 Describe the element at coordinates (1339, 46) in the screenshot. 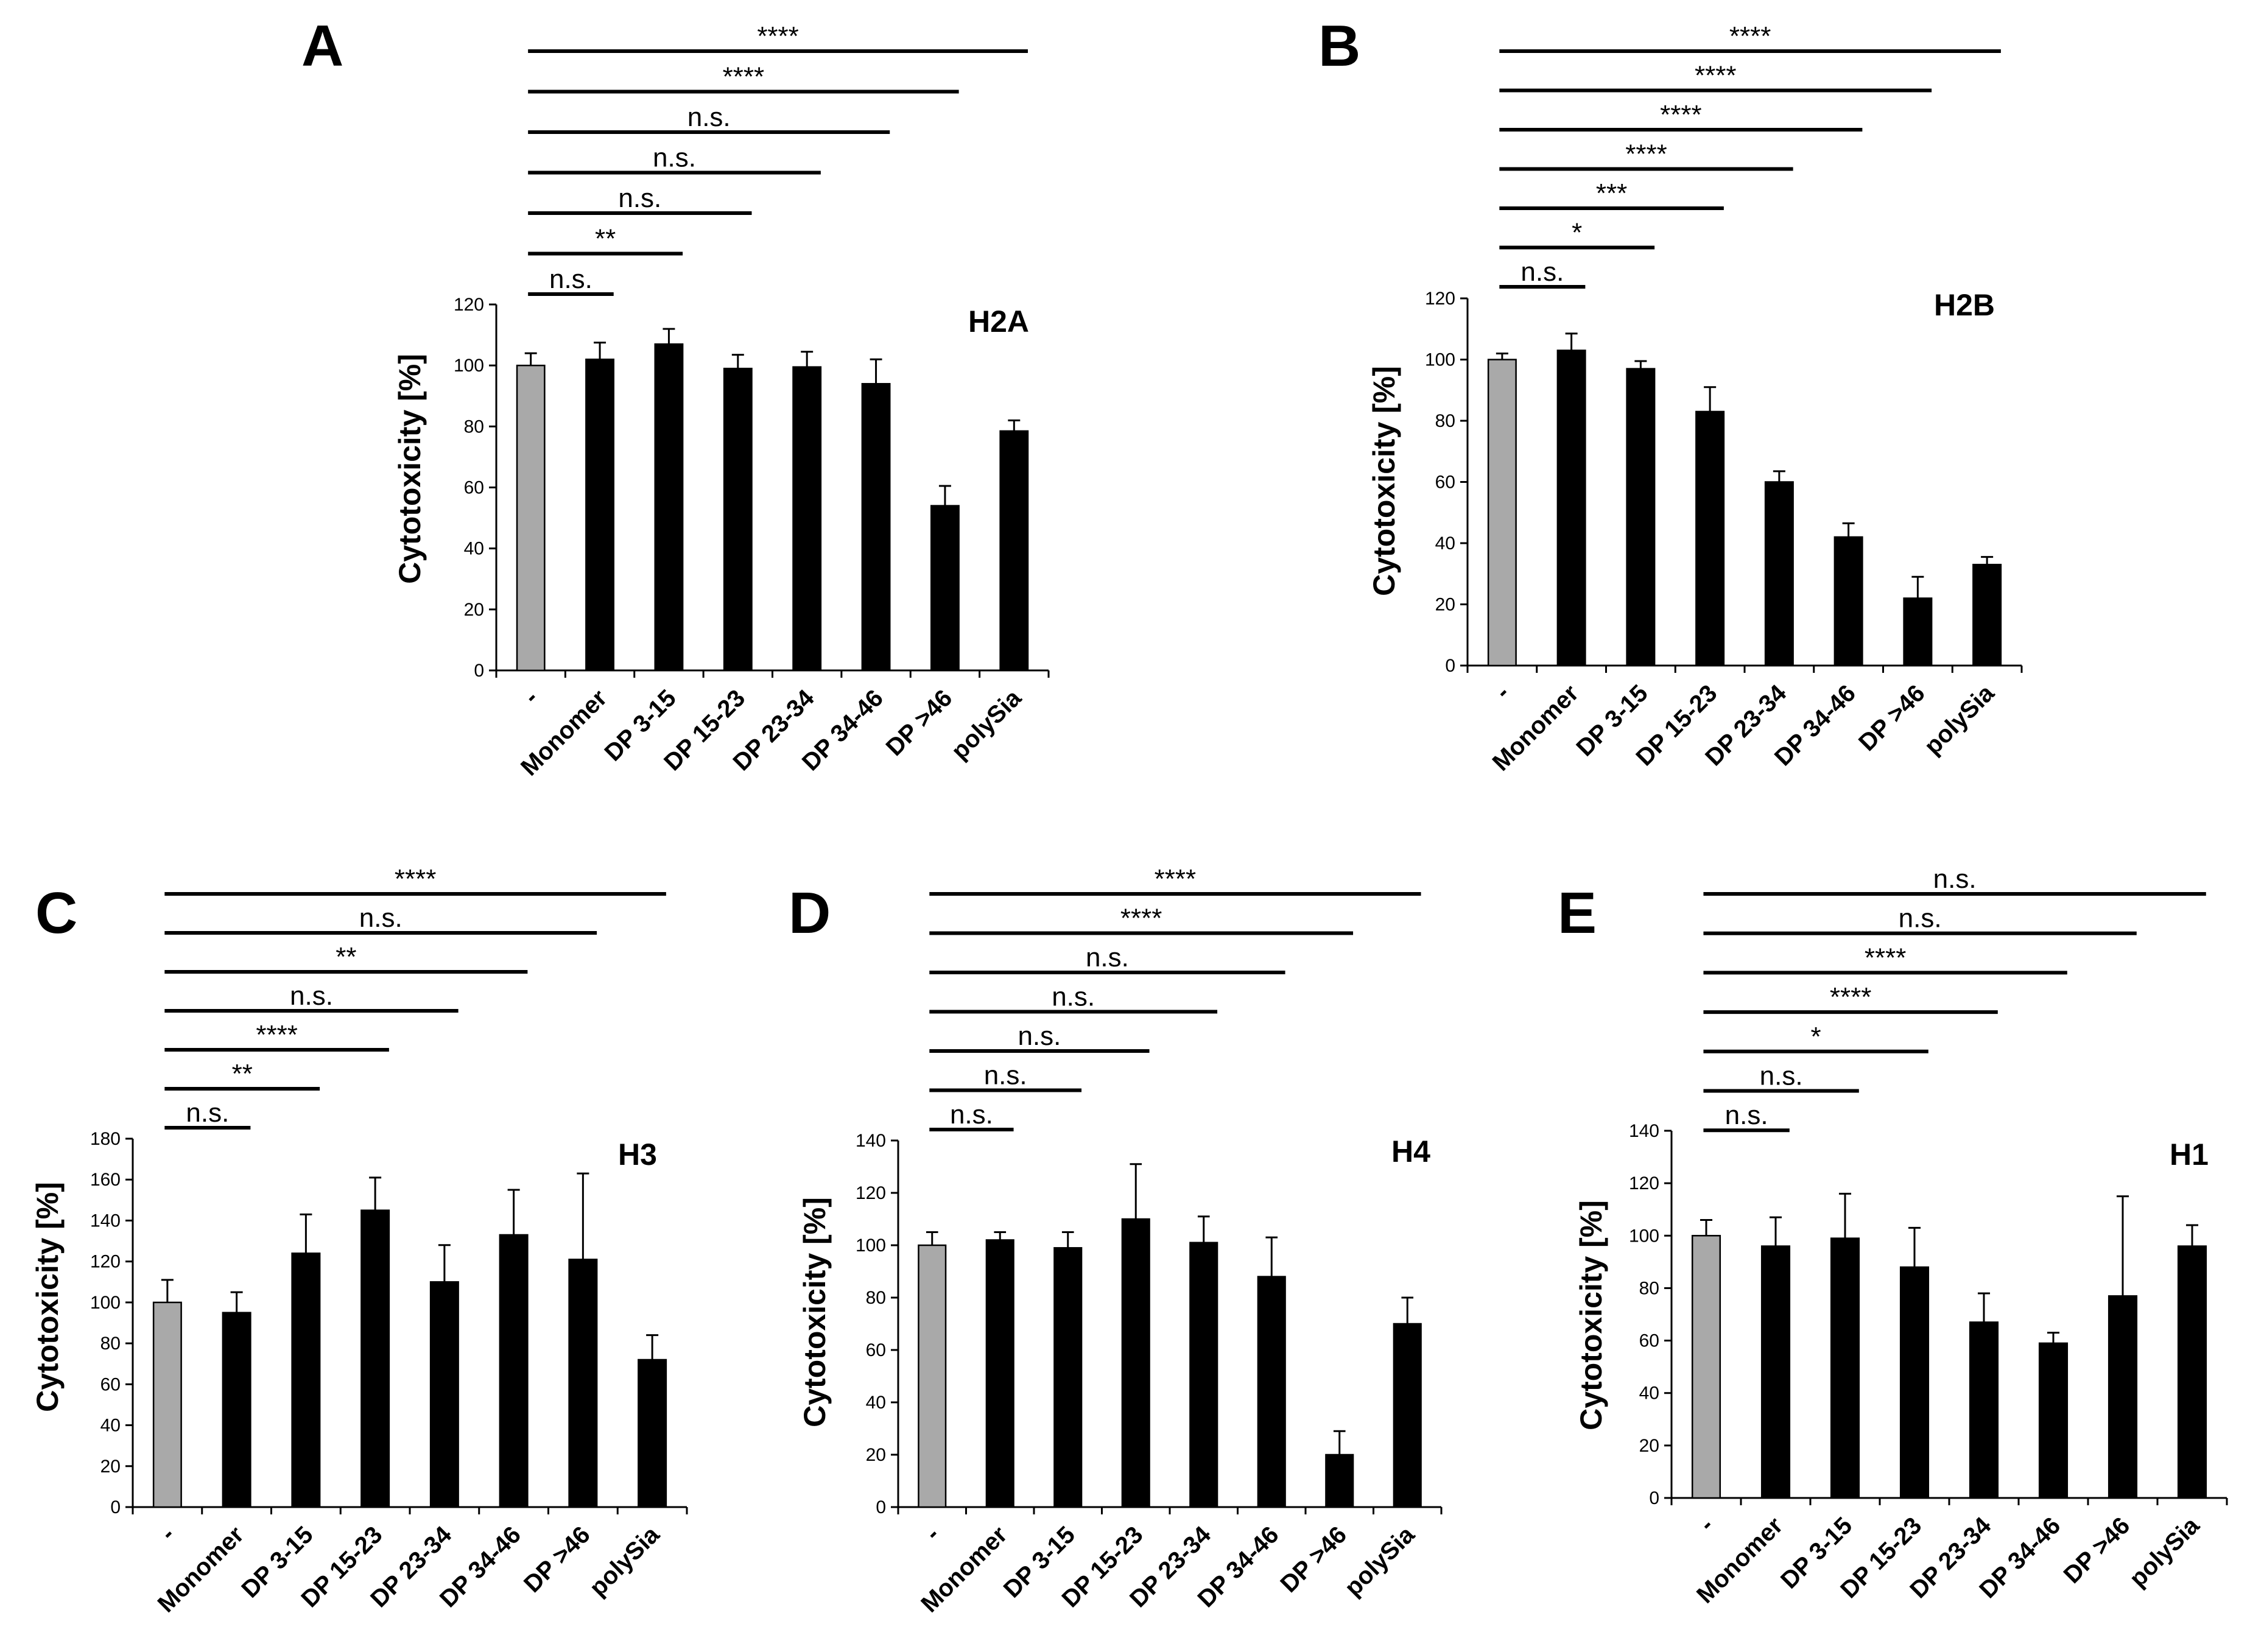

I see `panel-letter: B` at that location.